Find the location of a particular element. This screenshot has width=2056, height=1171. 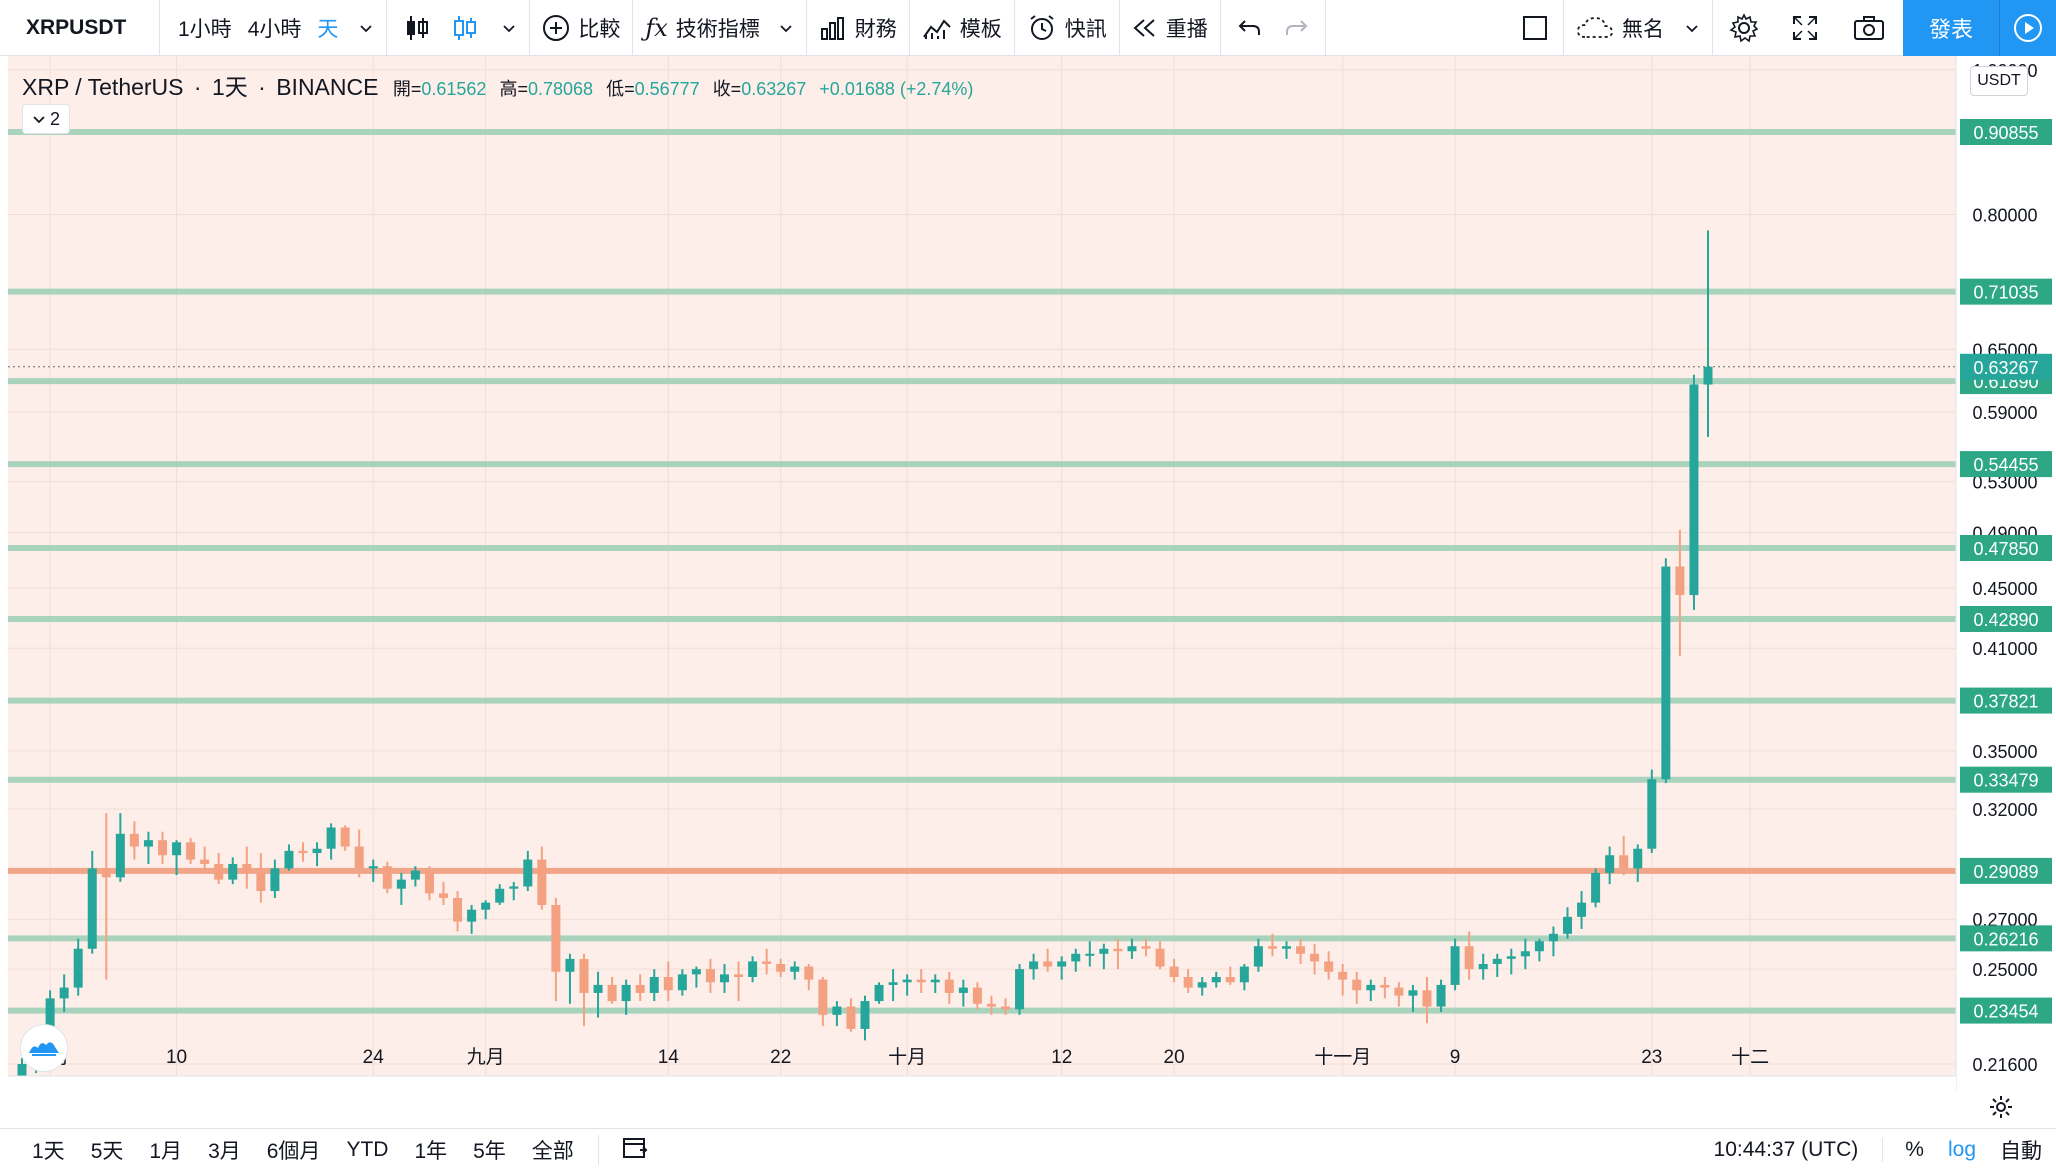

symbol-search-button: XRPUSDT is located at coordinates (80, 28).